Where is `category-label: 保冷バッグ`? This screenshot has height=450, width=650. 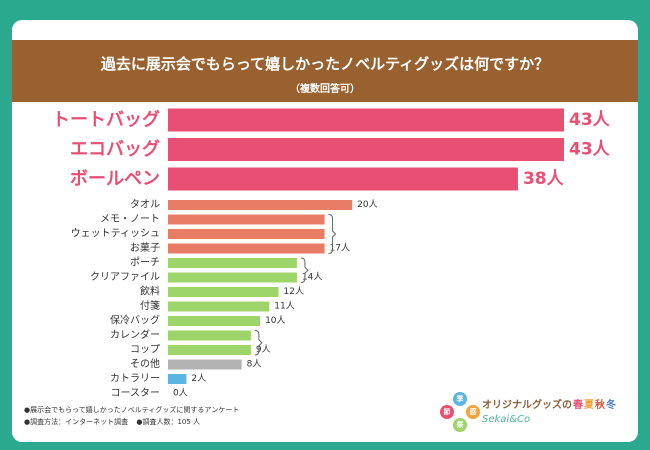
category-label: 保冷バッグ is located at coordinates (135, 320).